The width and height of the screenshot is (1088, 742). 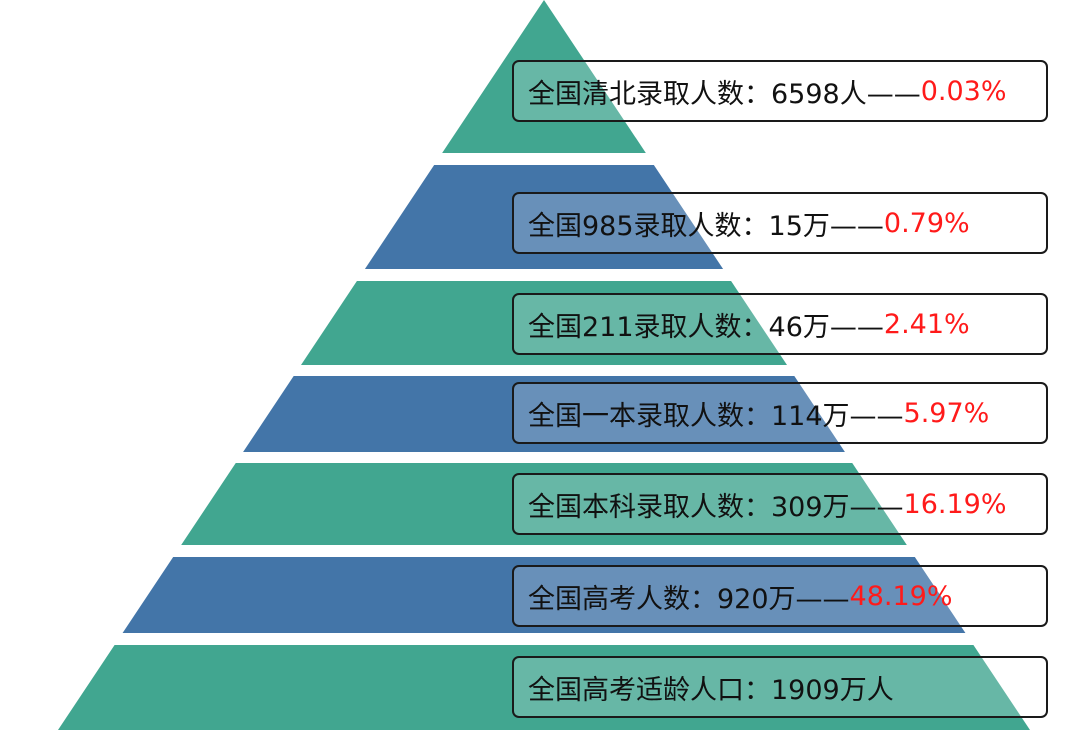 I want to click on tier-label-population: 全国高考适龄人口：1909万人, so click(x=780, y=687).